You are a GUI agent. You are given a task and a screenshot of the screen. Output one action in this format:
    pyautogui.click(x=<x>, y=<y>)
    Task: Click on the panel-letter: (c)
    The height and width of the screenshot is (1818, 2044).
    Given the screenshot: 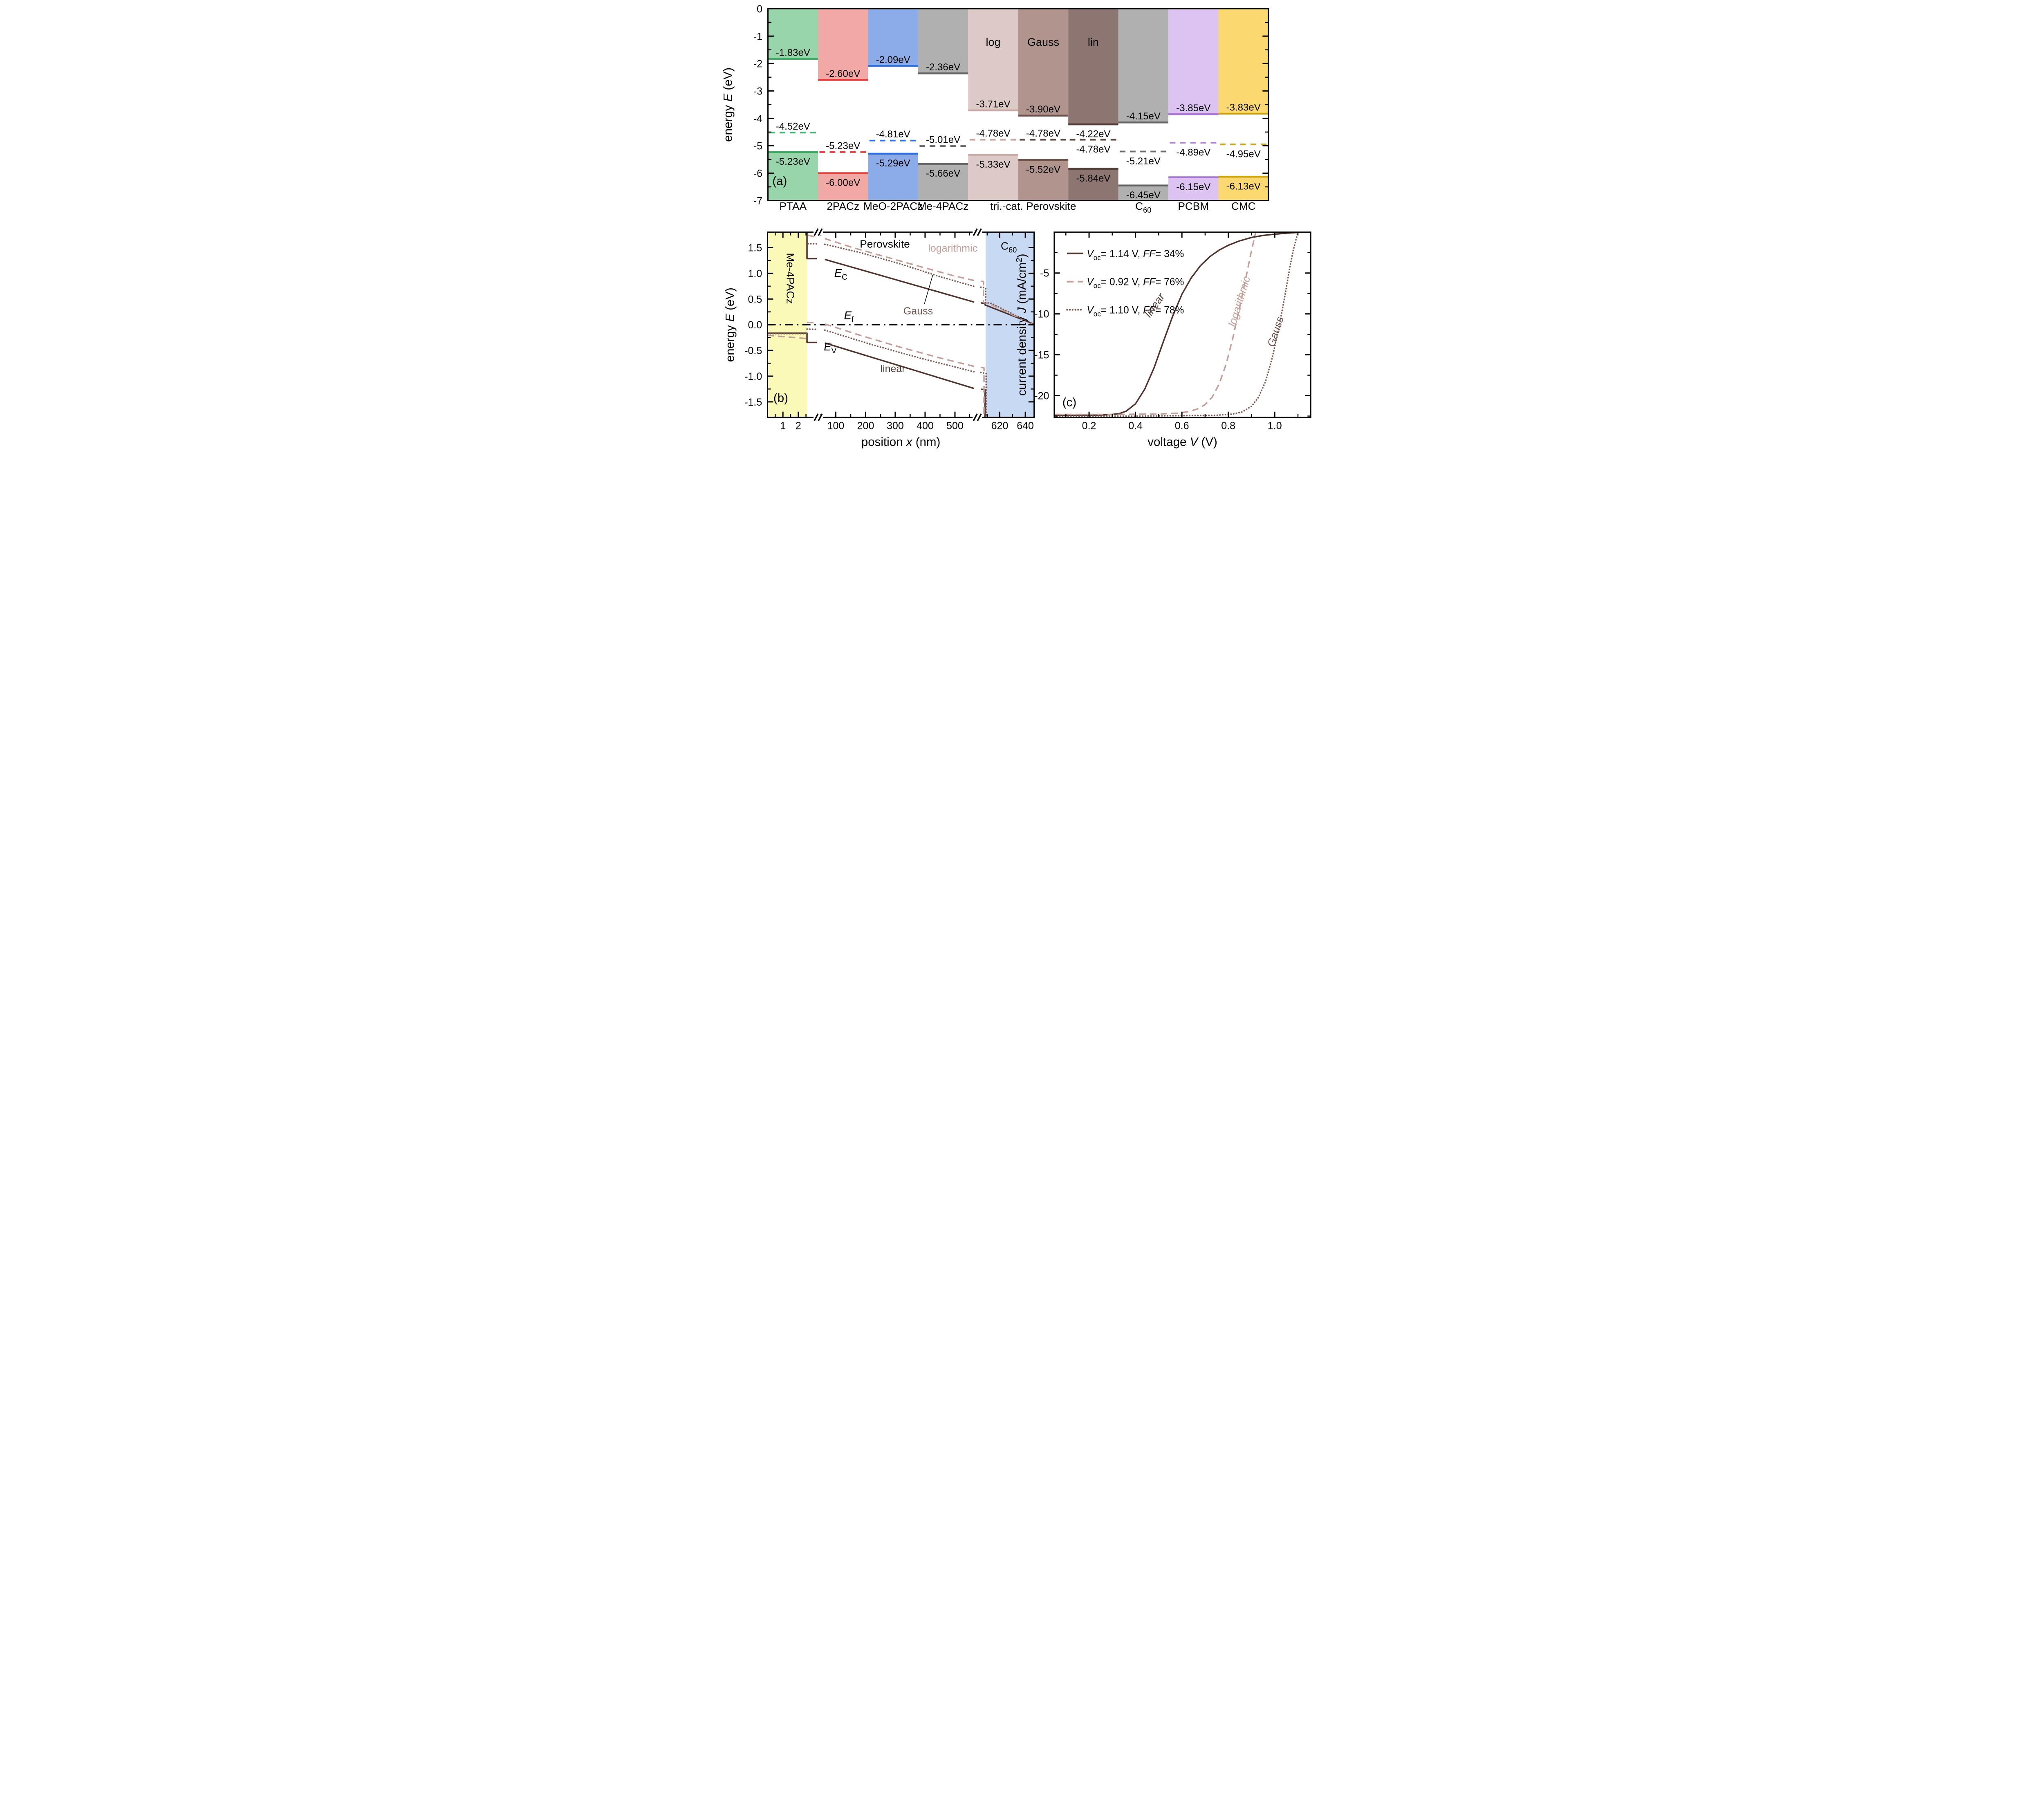 What is the action you would take?
    pyautogui.click(x=1069, y=402)
    